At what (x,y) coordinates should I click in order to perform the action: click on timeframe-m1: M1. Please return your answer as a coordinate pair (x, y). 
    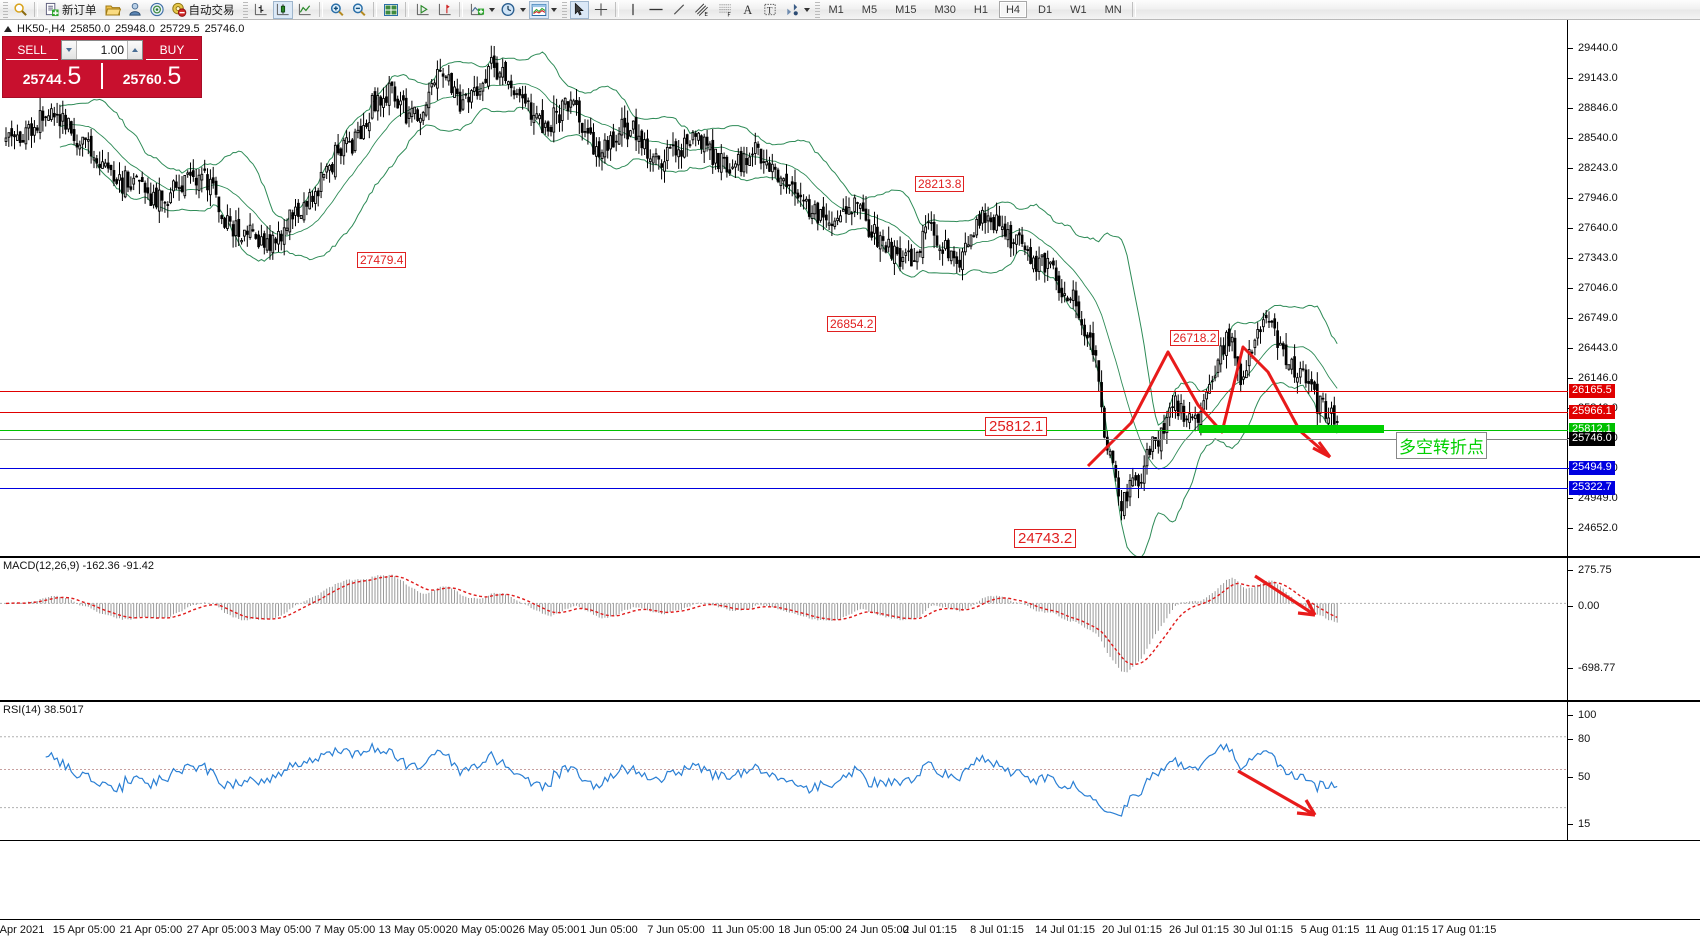
    Looking at the image, I should click on (836, 9).